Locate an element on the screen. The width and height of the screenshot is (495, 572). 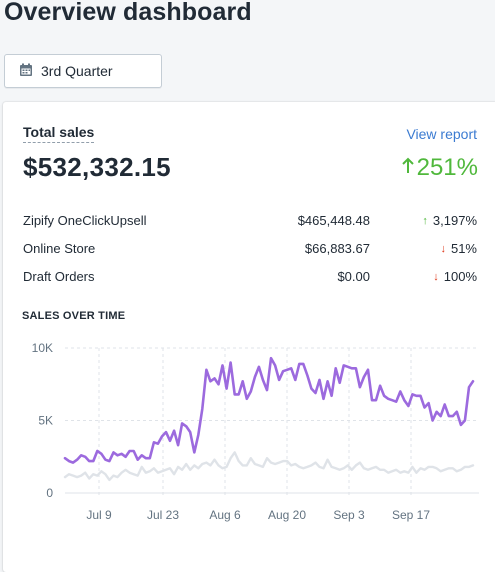
total-sales-change: 251% is located at coordinates (439, 168).